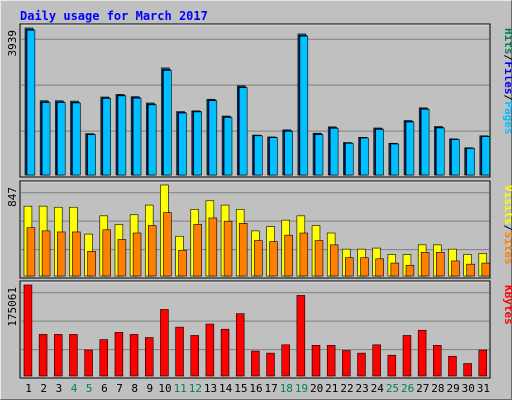 The height and width of the screenshot is (400, 512). Describe the element at coordinates (12, 307) in the screenshot. I see `y-max-label: 175061` at that location.